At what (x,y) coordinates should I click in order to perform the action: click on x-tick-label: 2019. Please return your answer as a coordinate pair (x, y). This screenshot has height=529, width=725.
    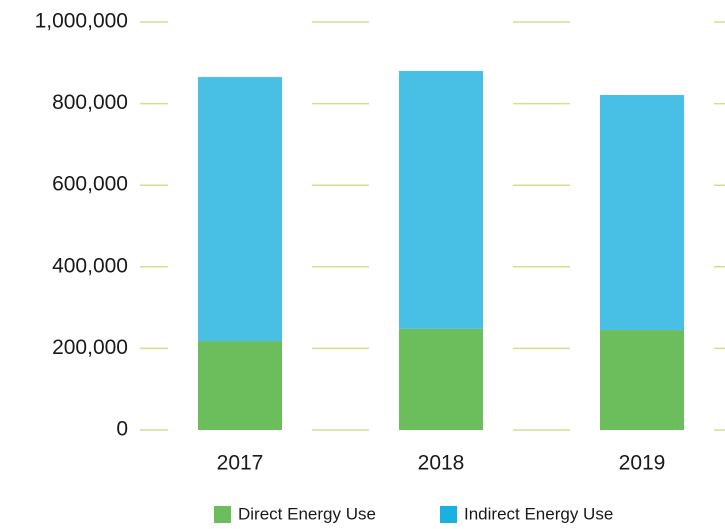
    Looking at the image, I should click on (642, 463).